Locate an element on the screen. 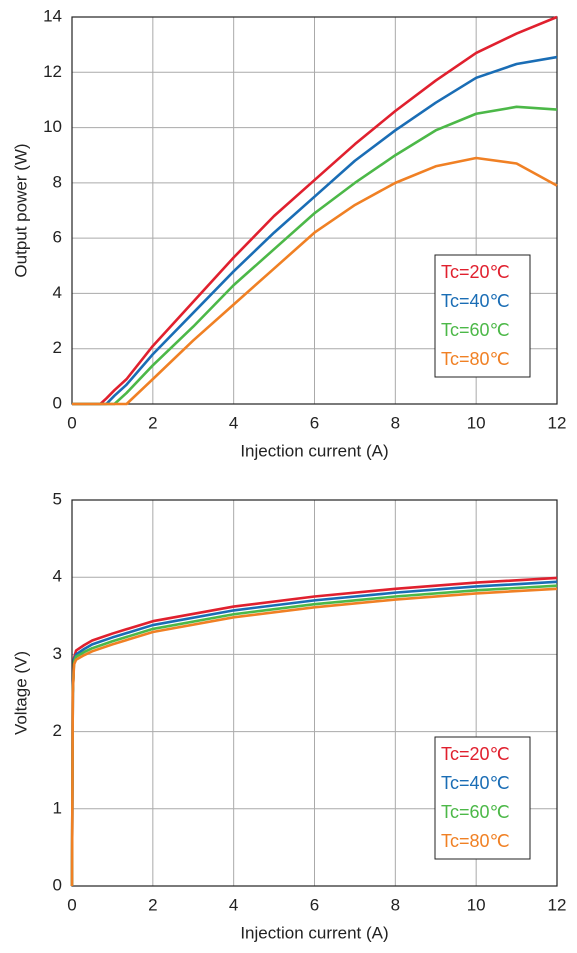 The image size is (577, 953). y-tick-label: 3 is located at coordinates (57, 653).